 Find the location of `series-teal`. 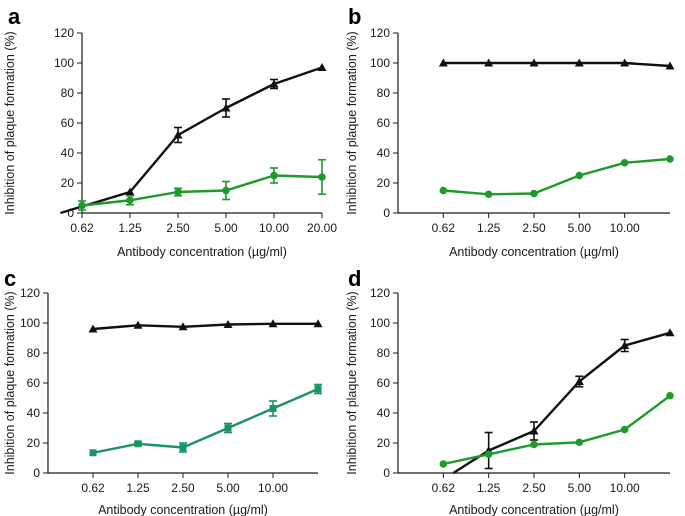

series-teal is located at coordinates (205, 420).